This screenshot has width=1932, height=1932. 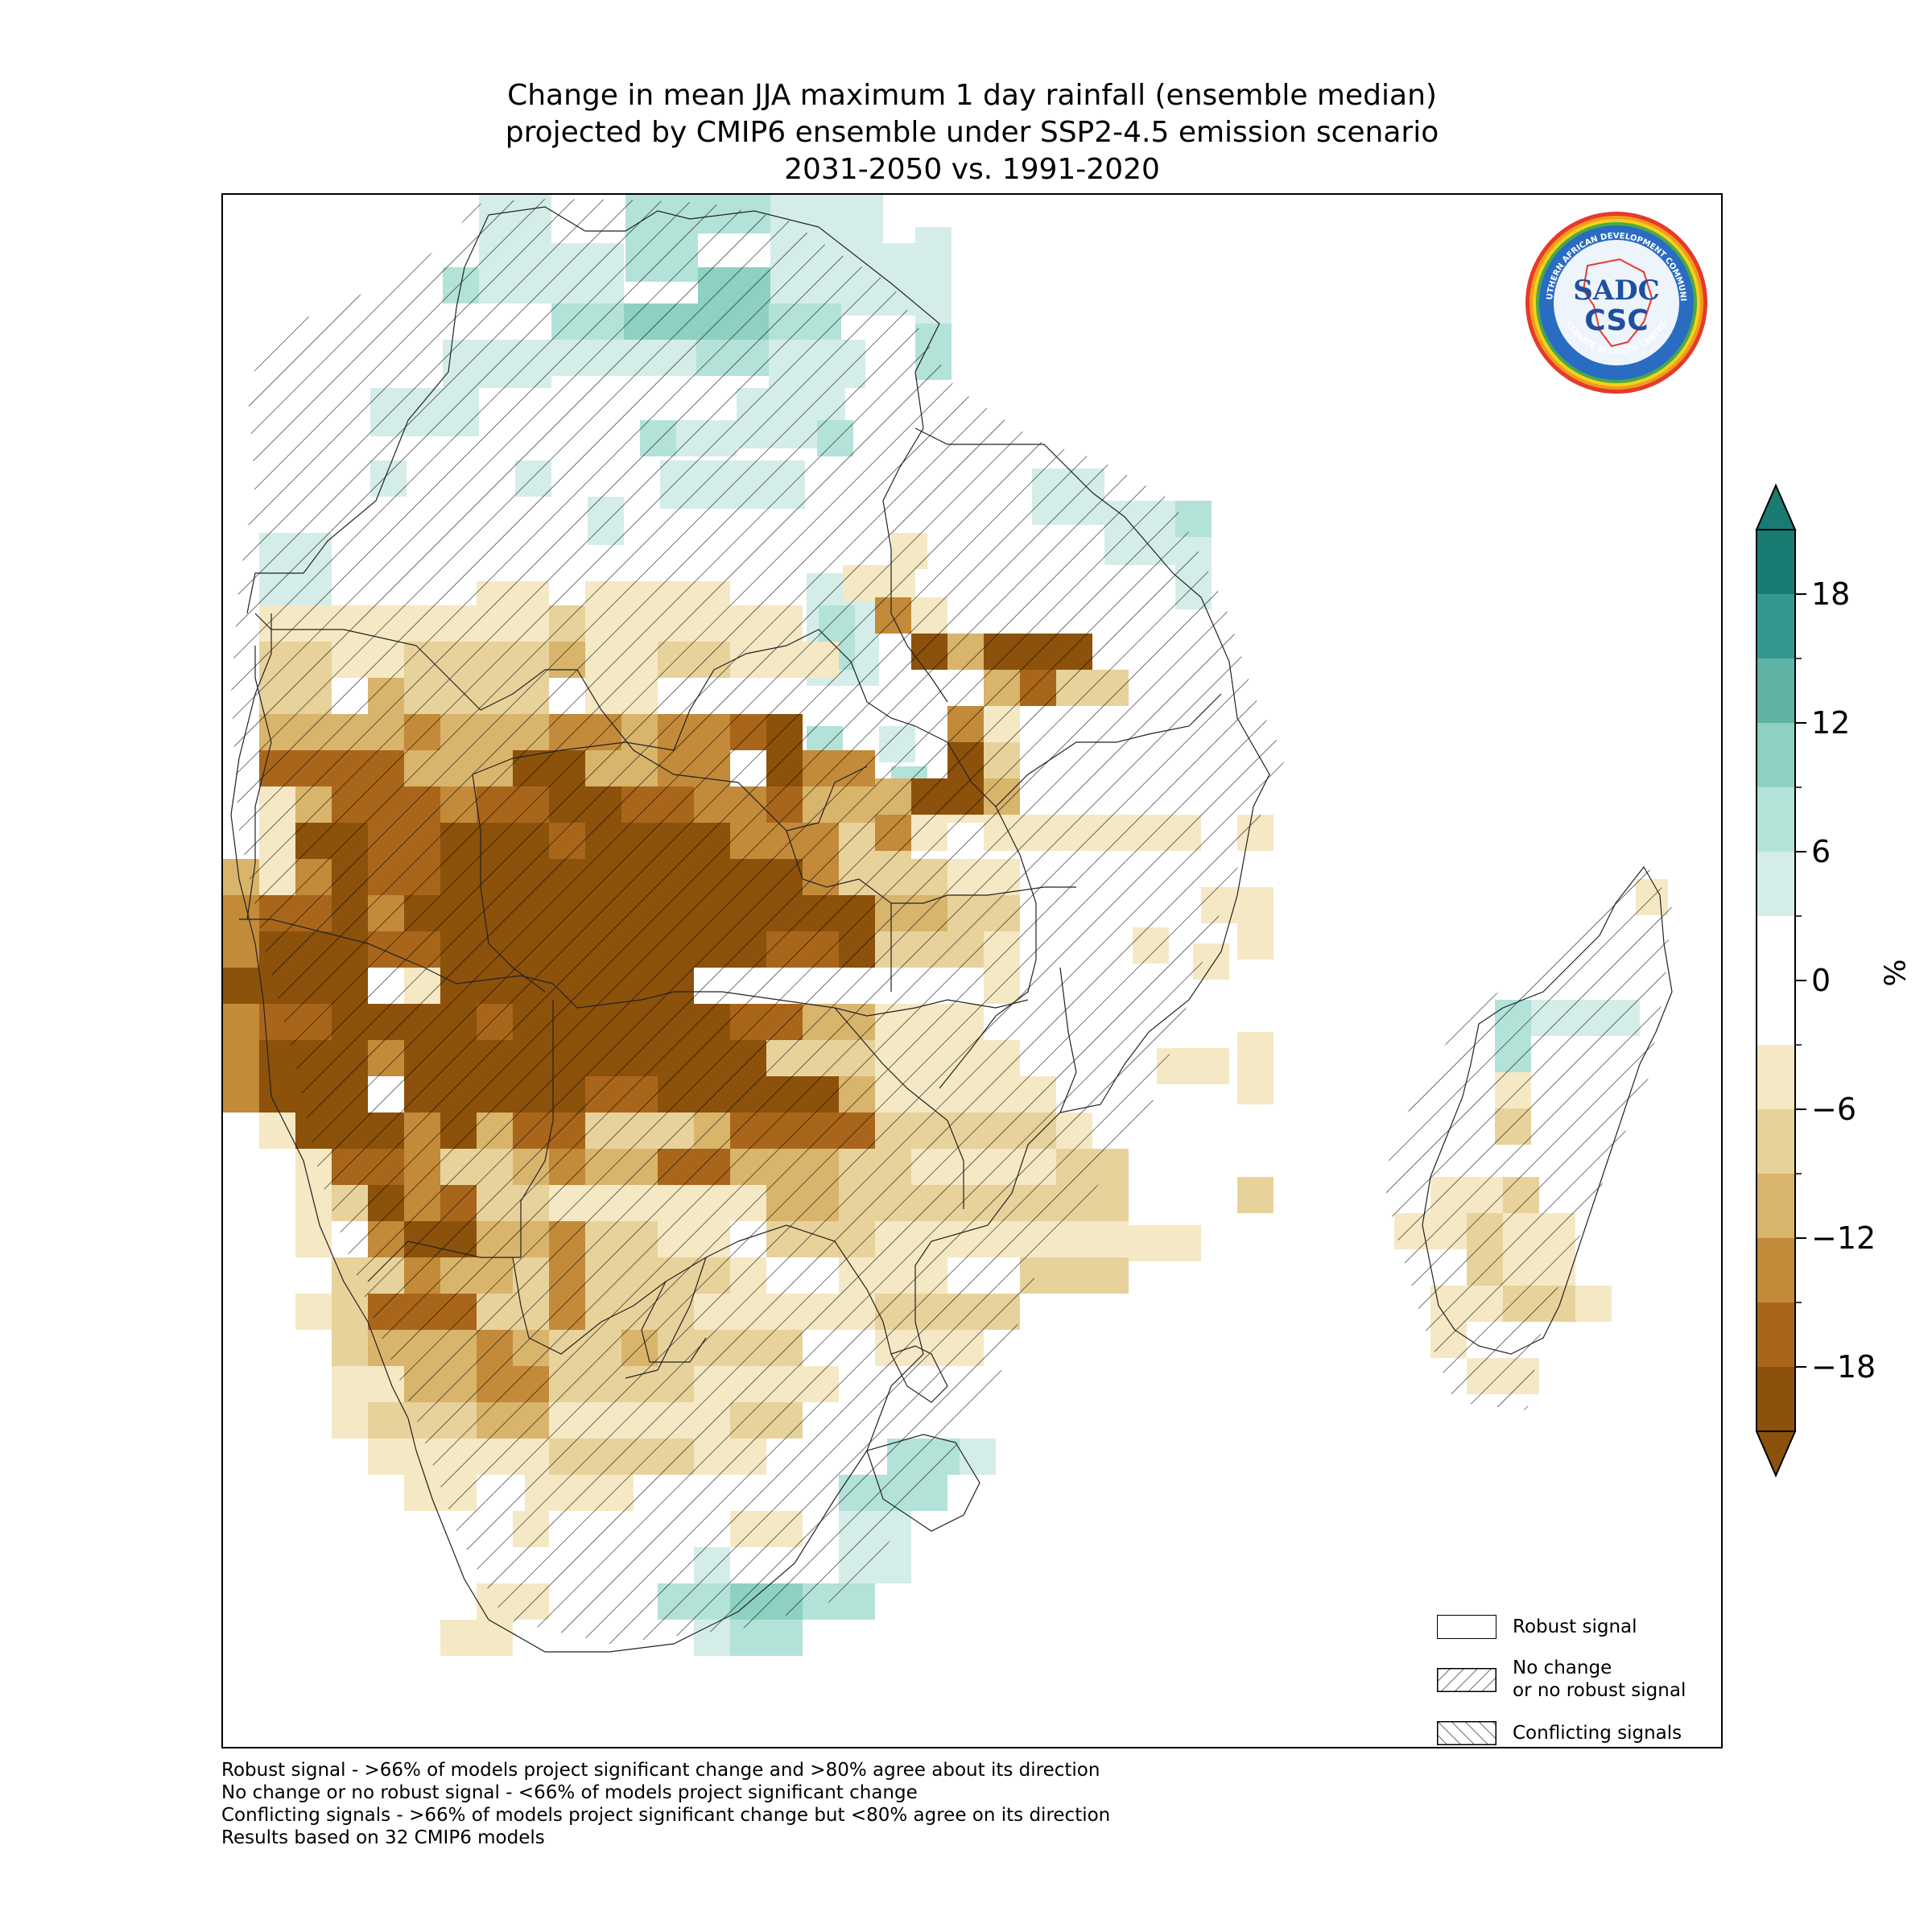 I want to click on logo-mark-top: SADC, so click(x=1616, y=291).